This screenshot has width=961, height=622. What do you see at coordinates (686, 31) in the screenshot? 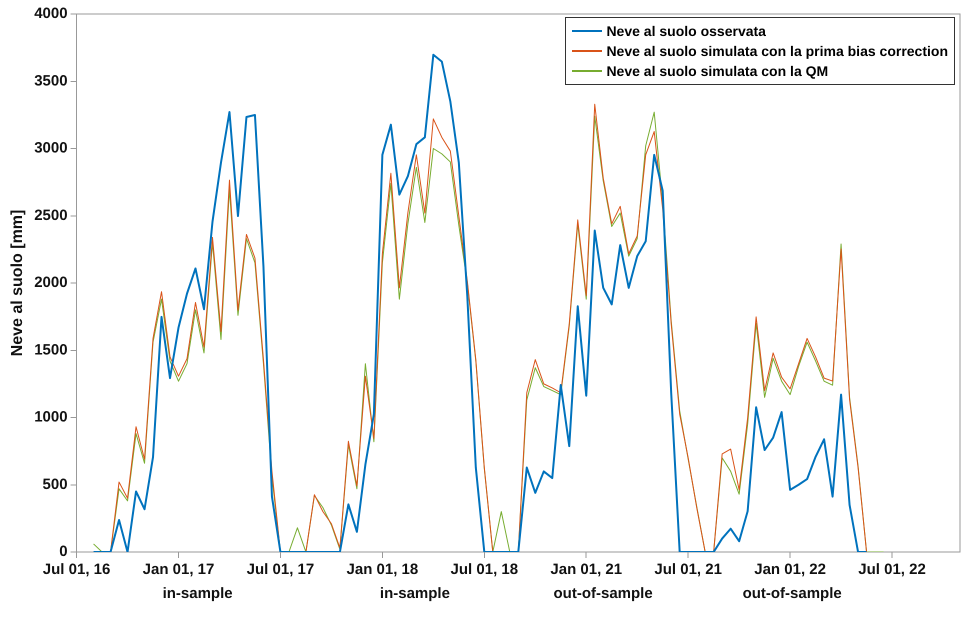
I see `legend-label: Neve al suolo osservata` at bounding box center [686, 31].